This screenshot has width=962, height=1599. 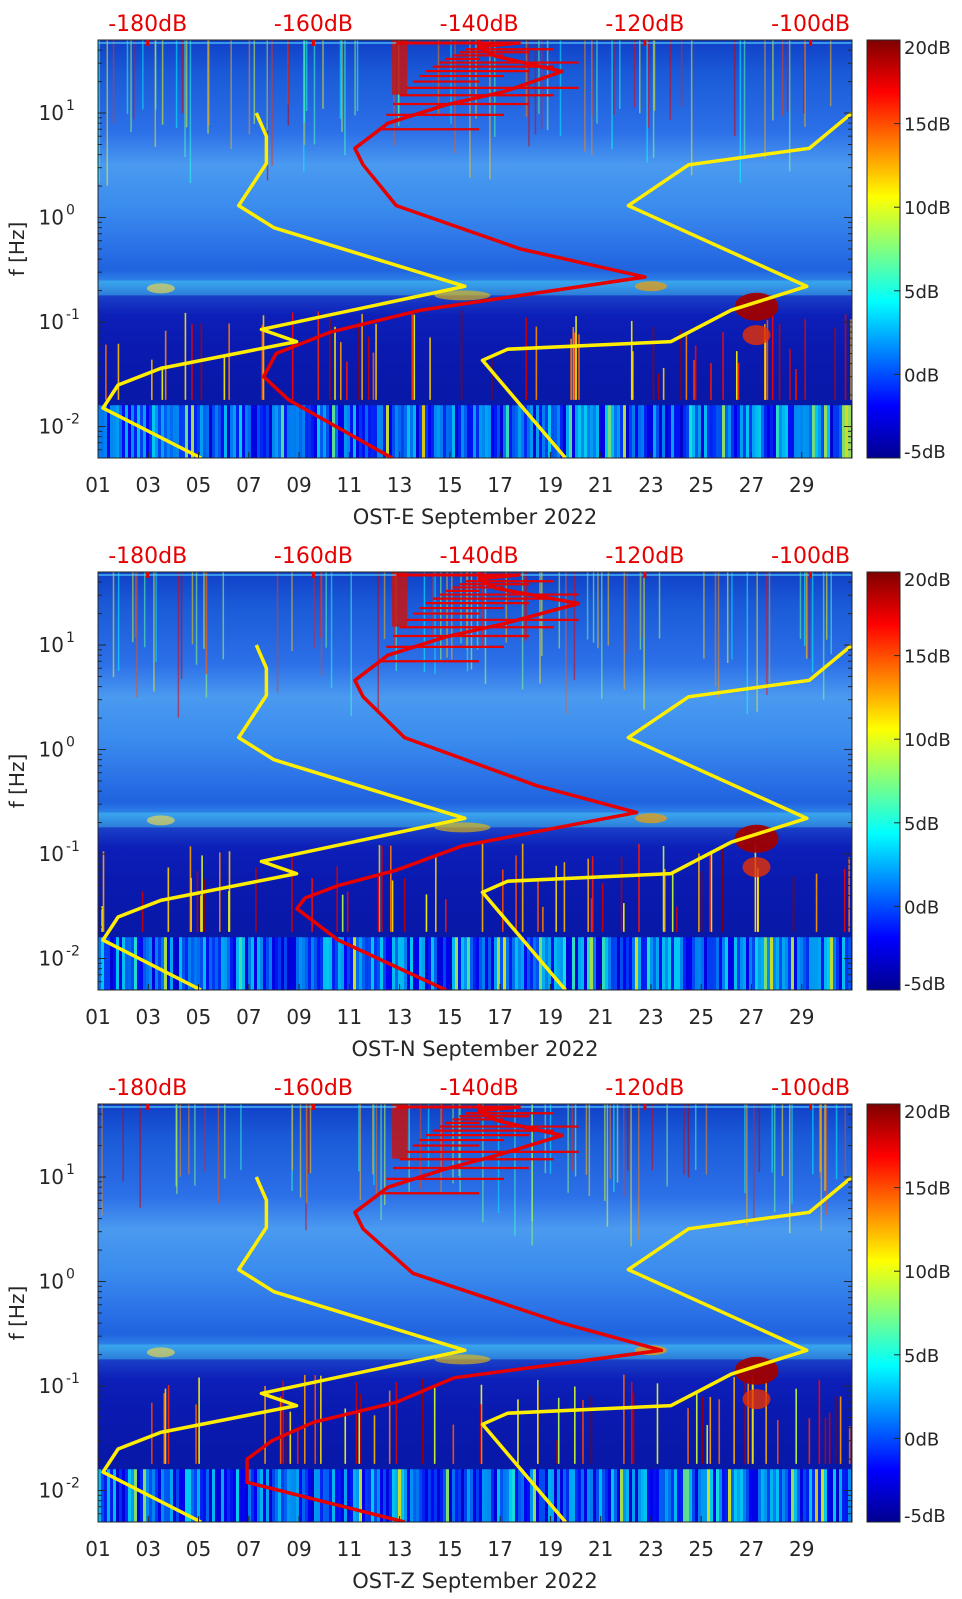 What do you see at coordinates (921, 375) in the screenshot?
I see `colorbar-tick-label: 0dB` at bounding box center [921, 375].